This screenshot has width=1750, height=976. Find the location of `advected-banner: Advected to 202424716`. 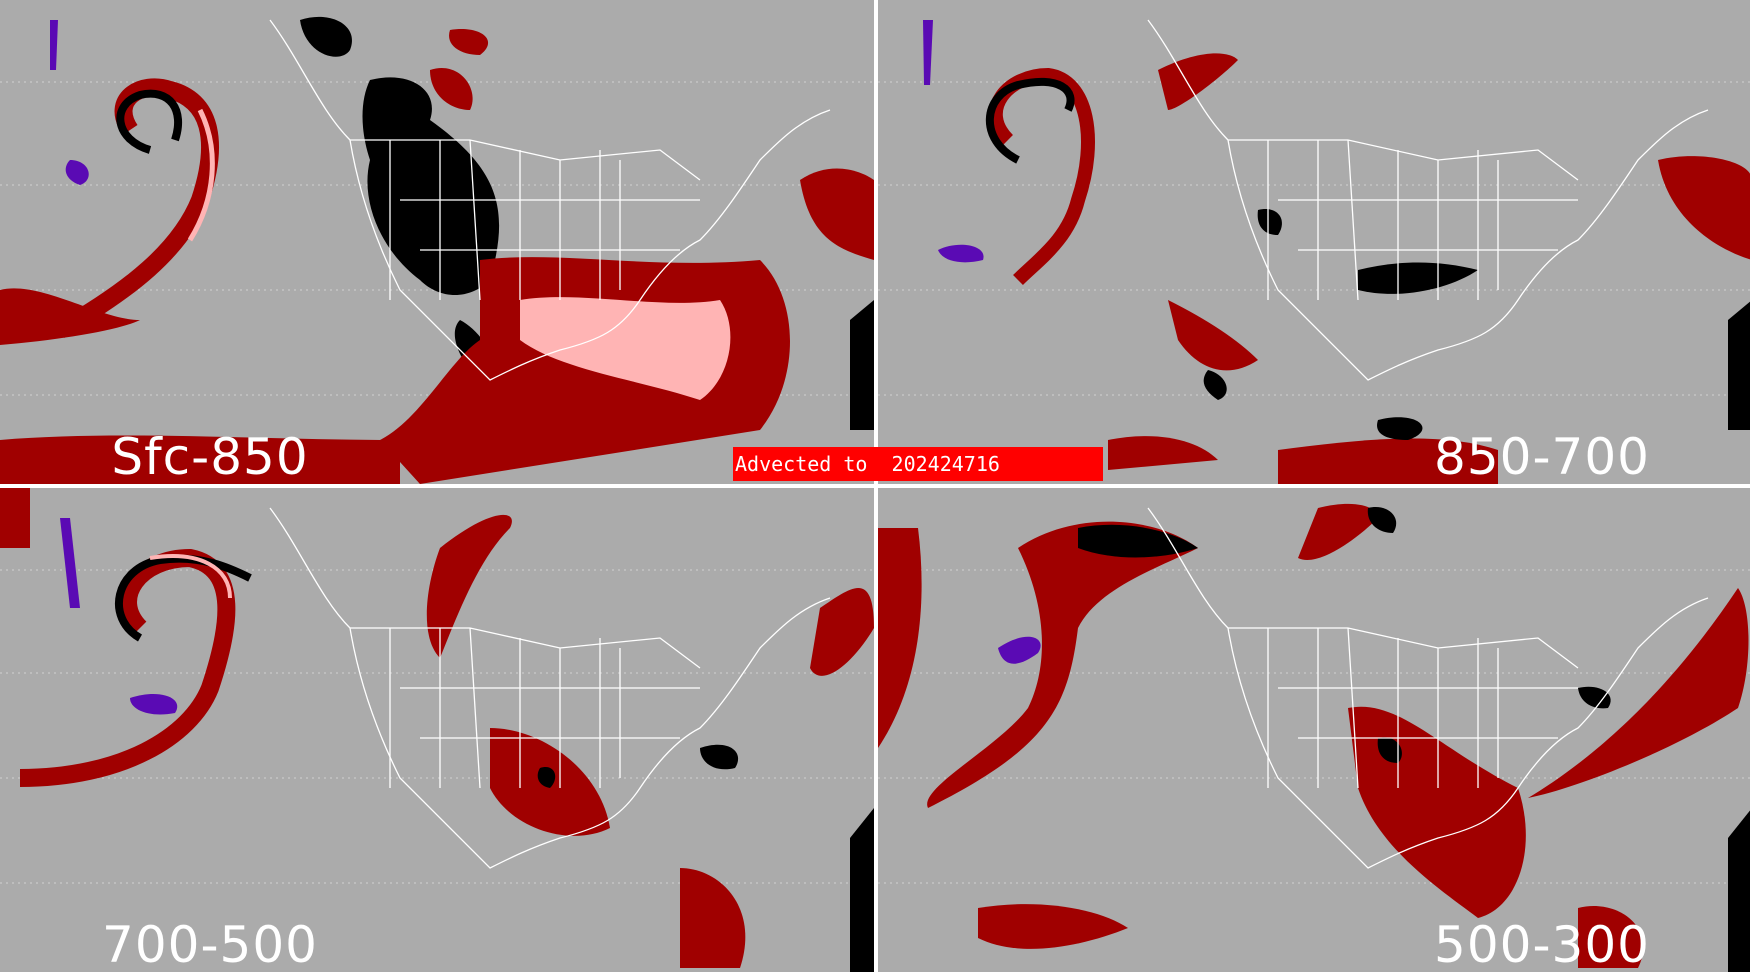

advected-banner: Advected to 202424716 is located at coordinates (918, 464).